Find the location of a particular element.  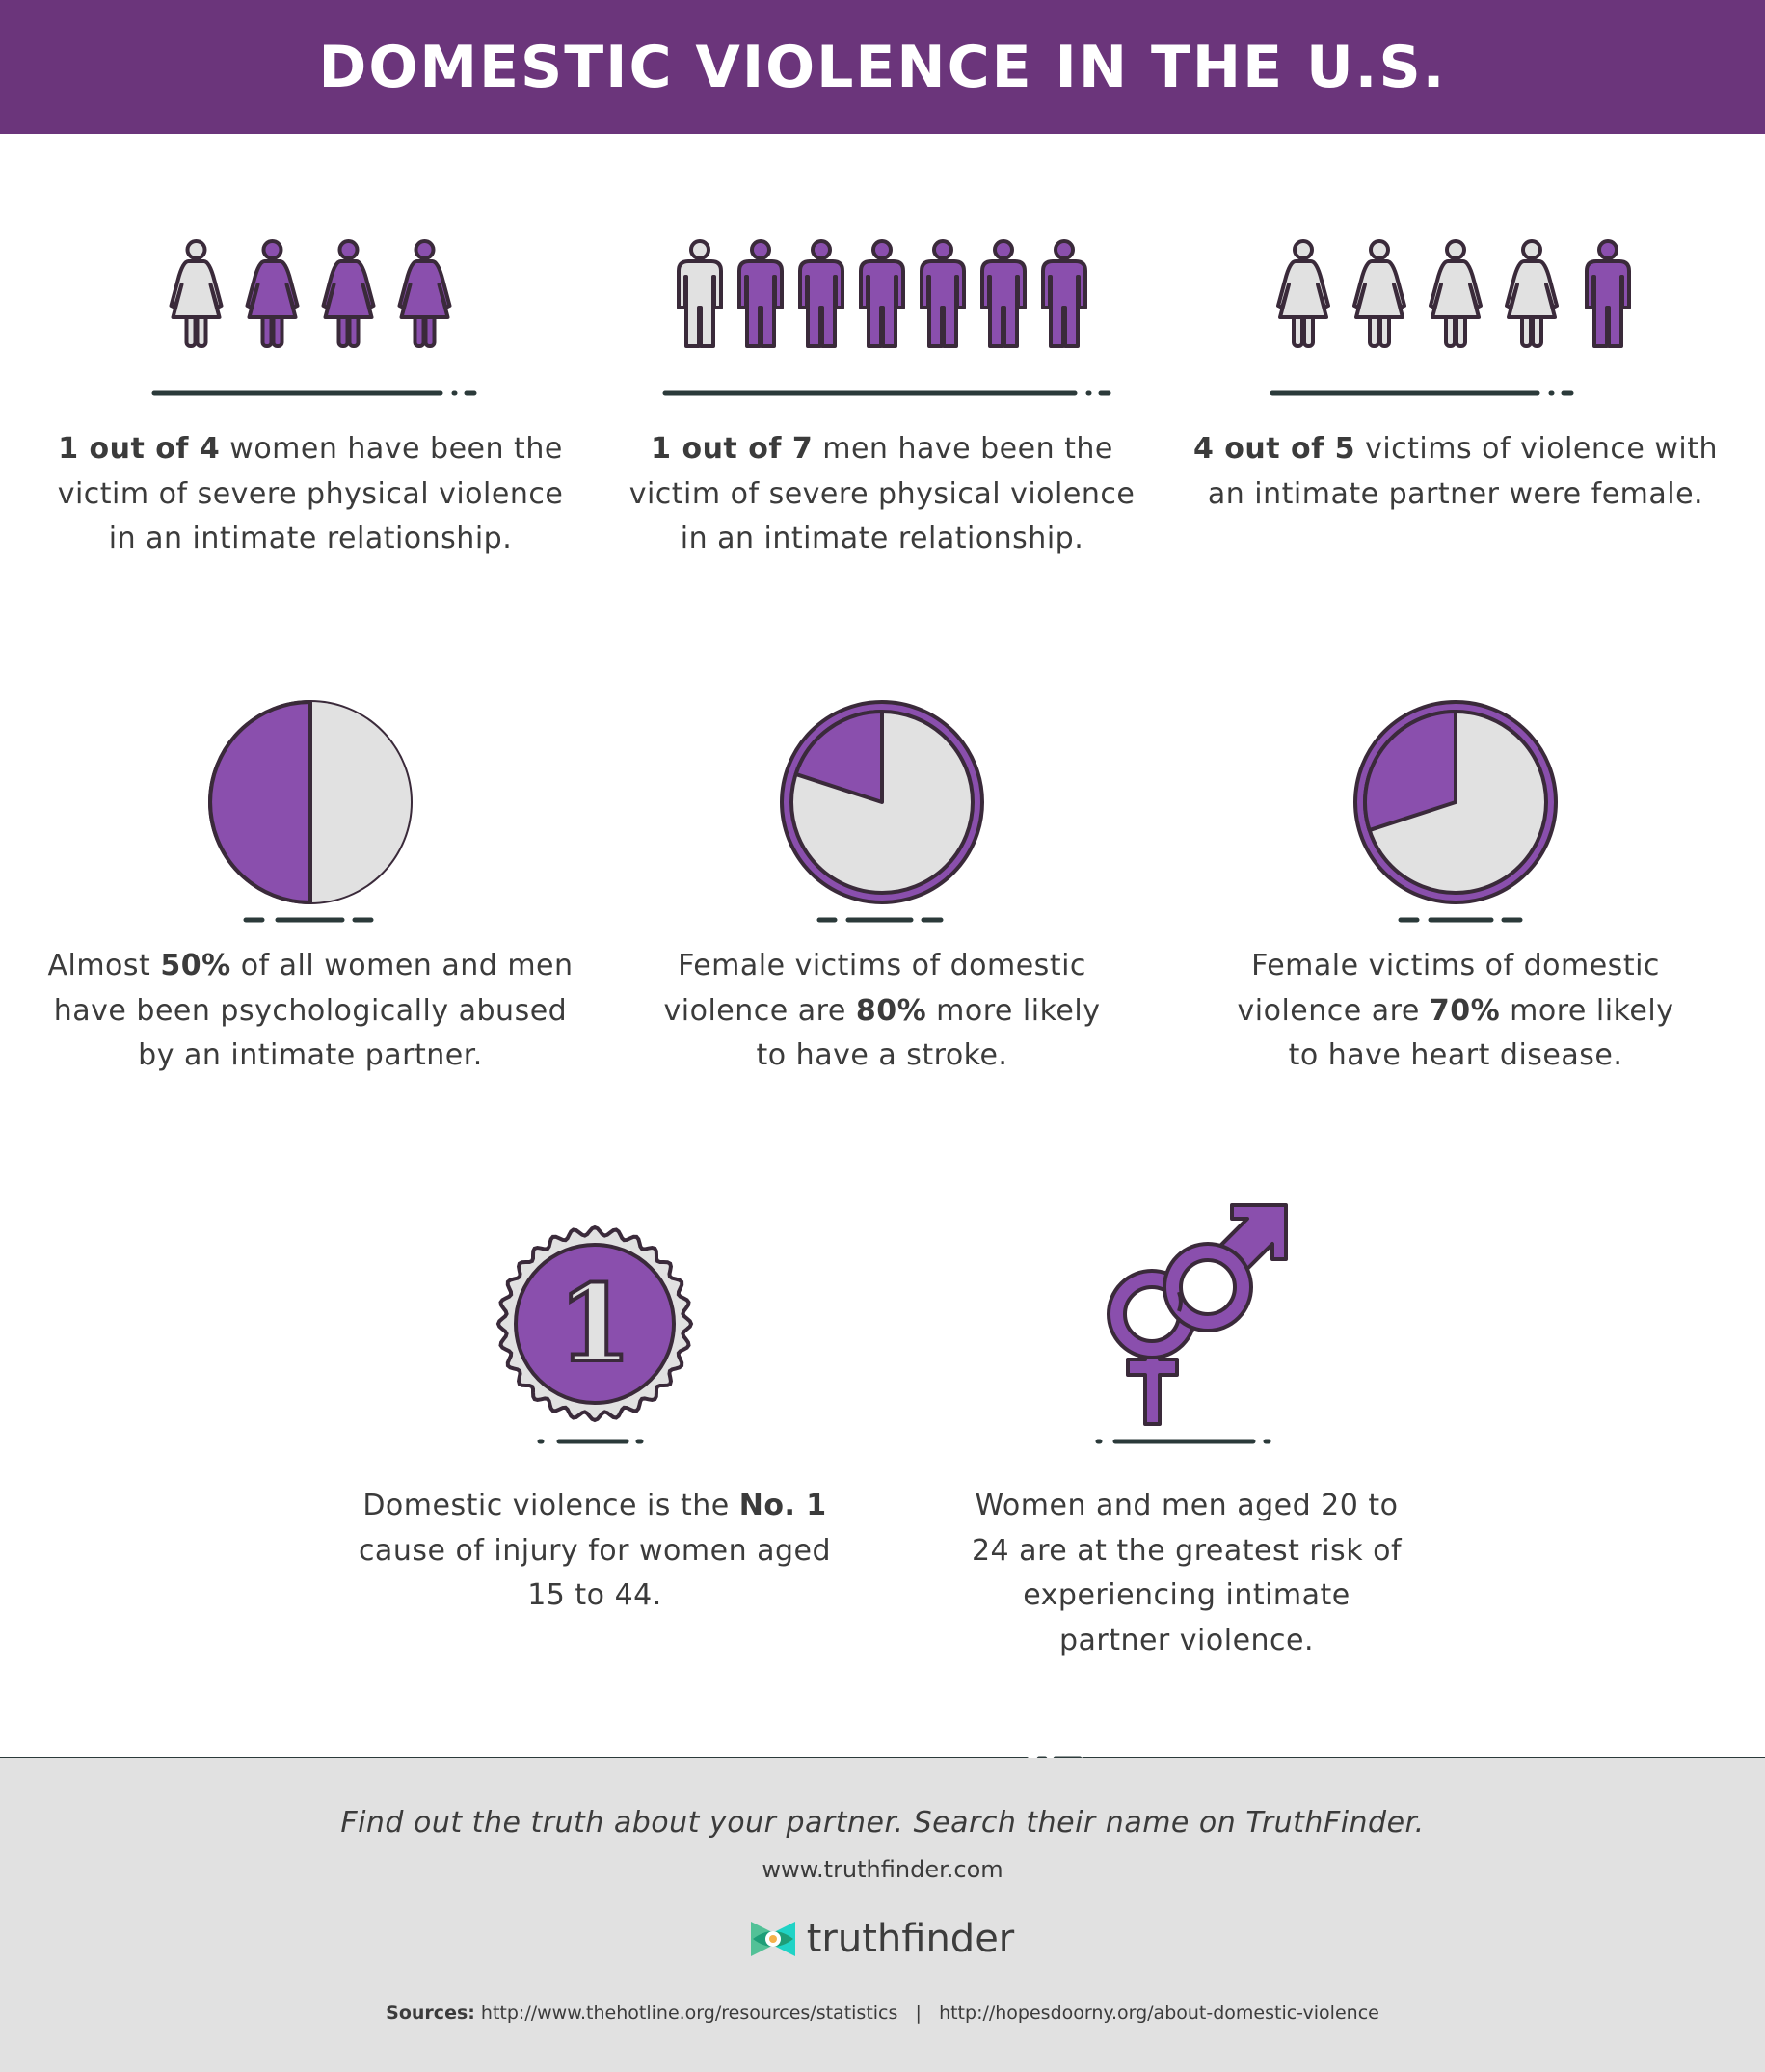

stat-highlight: 1 out of 4 is located at coordinates (139, 449).